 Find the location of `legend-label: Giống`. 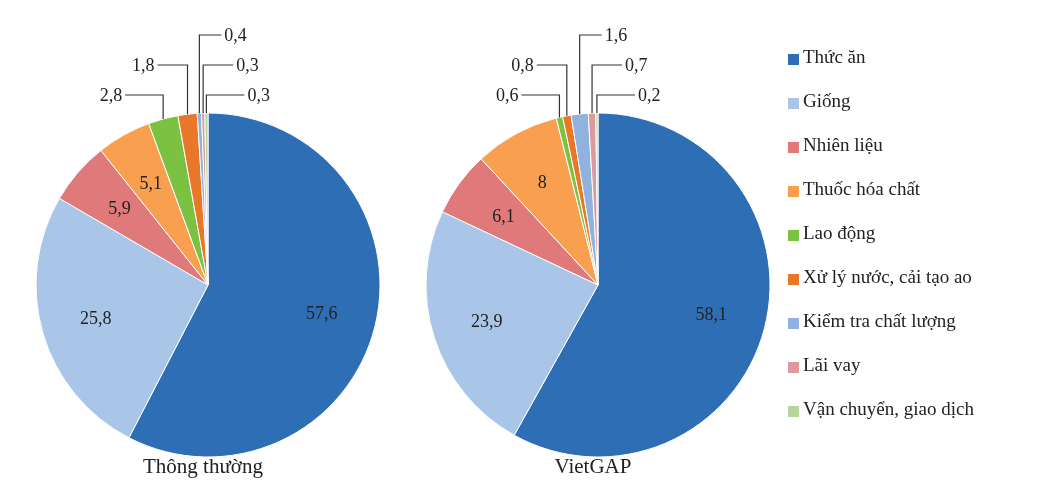

legend-label: Giống is located at coordinates (827, 100).